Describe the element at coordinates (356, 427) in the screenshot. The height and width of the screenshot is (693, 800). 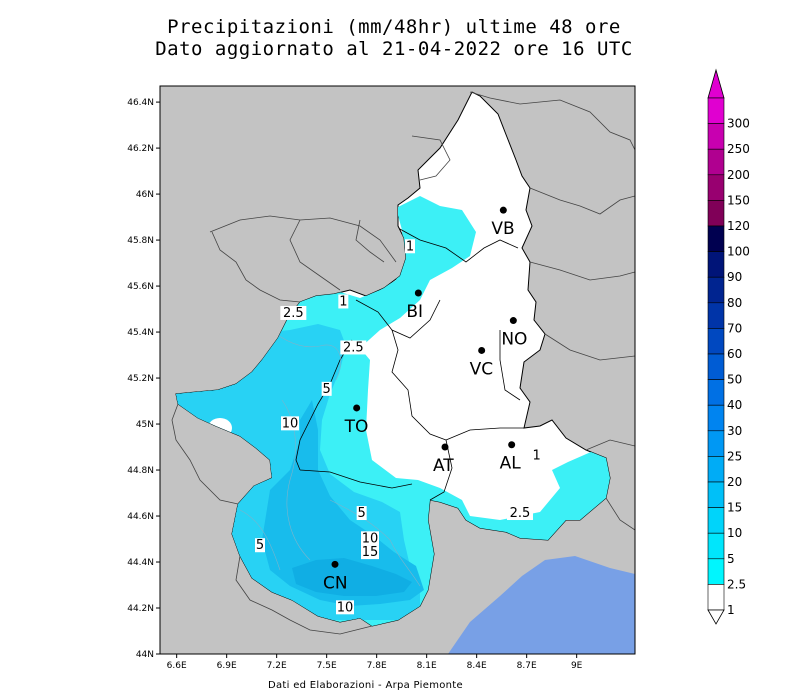
I see `city-label: TO` at that location.